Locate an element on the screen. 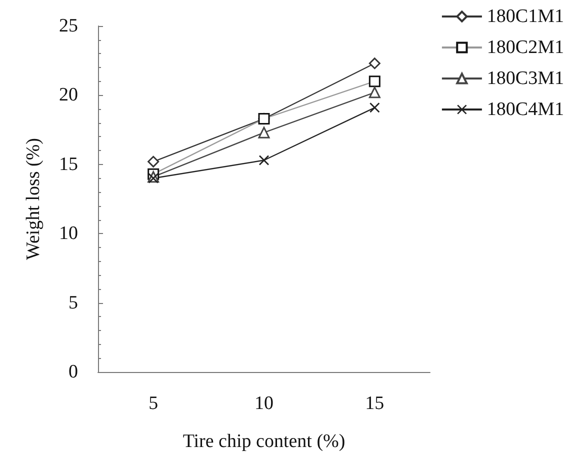 This screenshot has width=571, height=468. y-axis-title: Weight loss (%) is located at coordinates (33, 199).